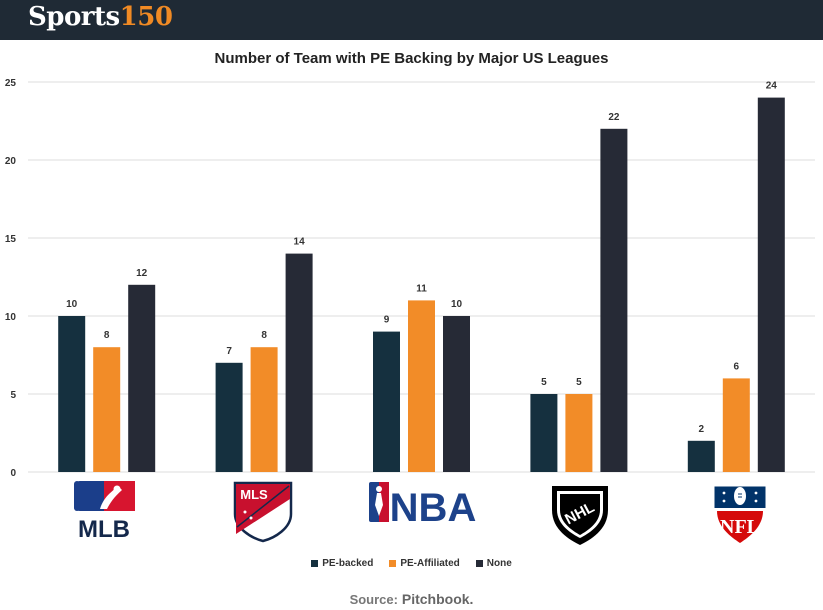 This screenshot has width=823, height=610. What do you see at coordinates (11, 317) in the screenshot?
I see `y-tick-label: 10` at bounding box center [11, 317].